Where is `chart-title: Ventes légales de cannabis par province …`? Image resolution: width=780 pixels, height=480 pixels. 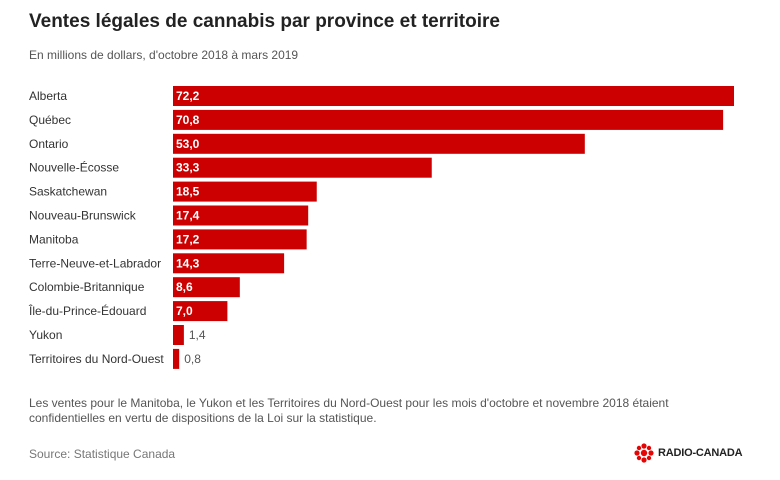
chart-title: Ventes légales de cannabis par province … is located at coordinates (264, 21).